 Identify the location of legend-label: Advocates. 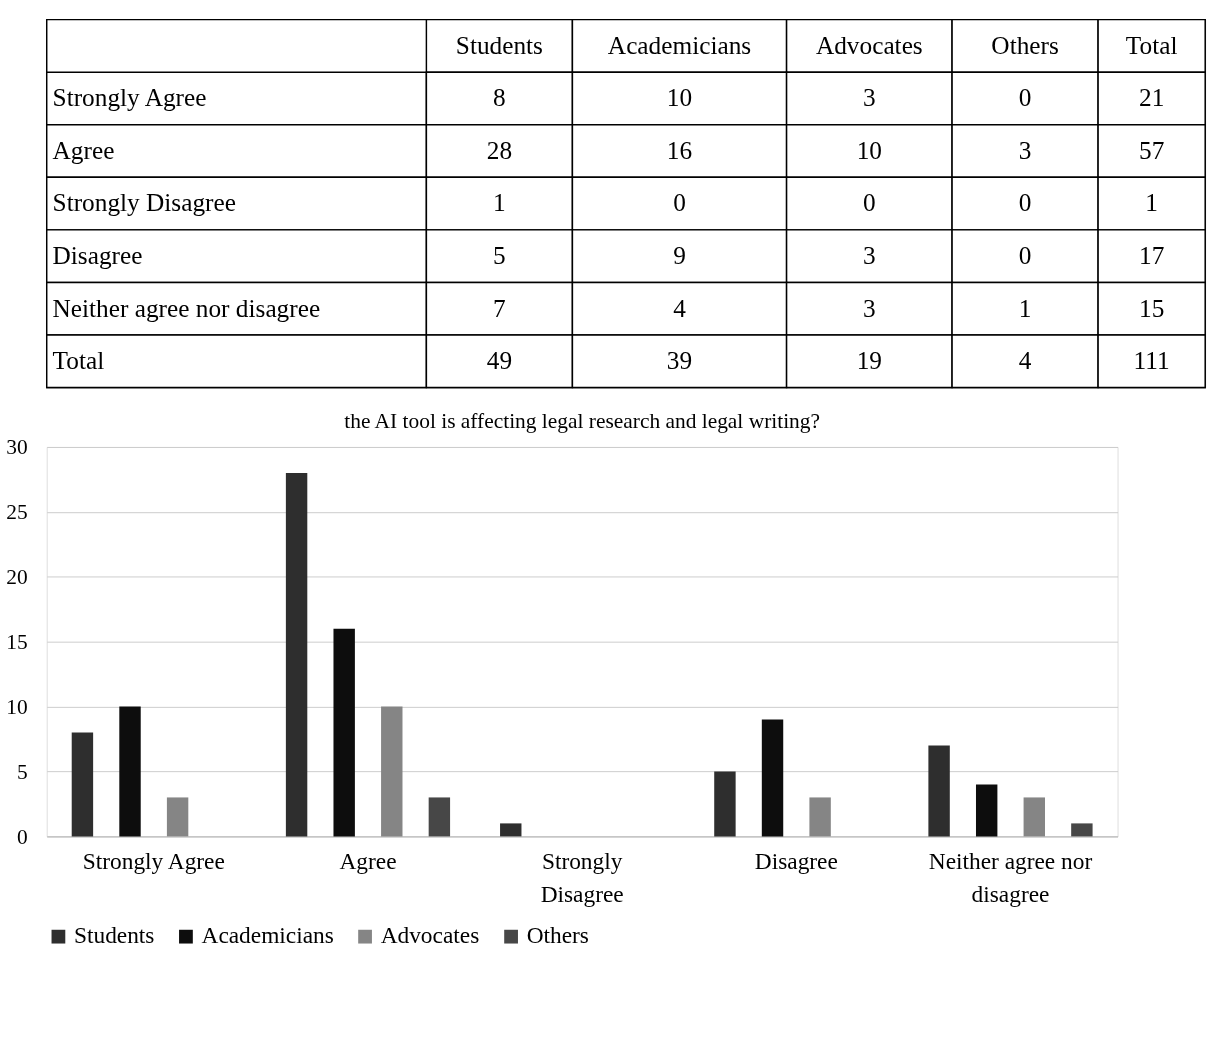
(430, 935).